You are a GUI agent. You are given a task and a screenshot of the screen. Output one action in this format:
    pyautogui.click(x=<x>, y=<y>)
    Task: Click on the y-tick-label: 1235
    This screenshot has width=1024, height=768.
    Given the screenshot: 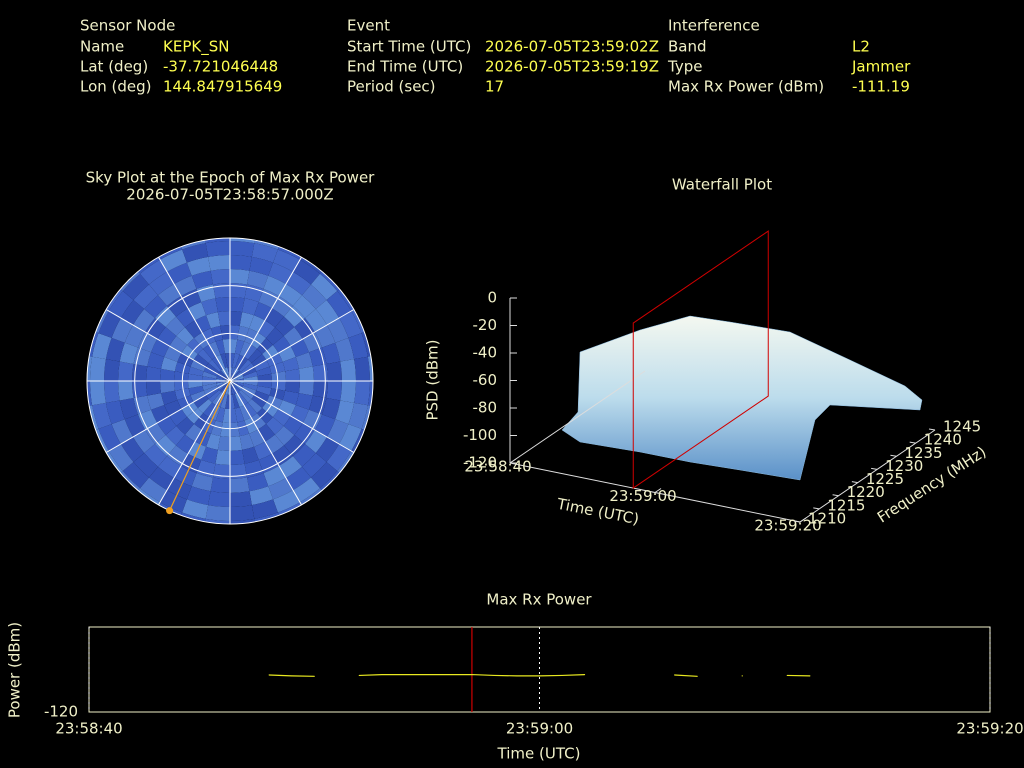 What is the action you would take?
    pyautogui.click(x=923, y=453)
    